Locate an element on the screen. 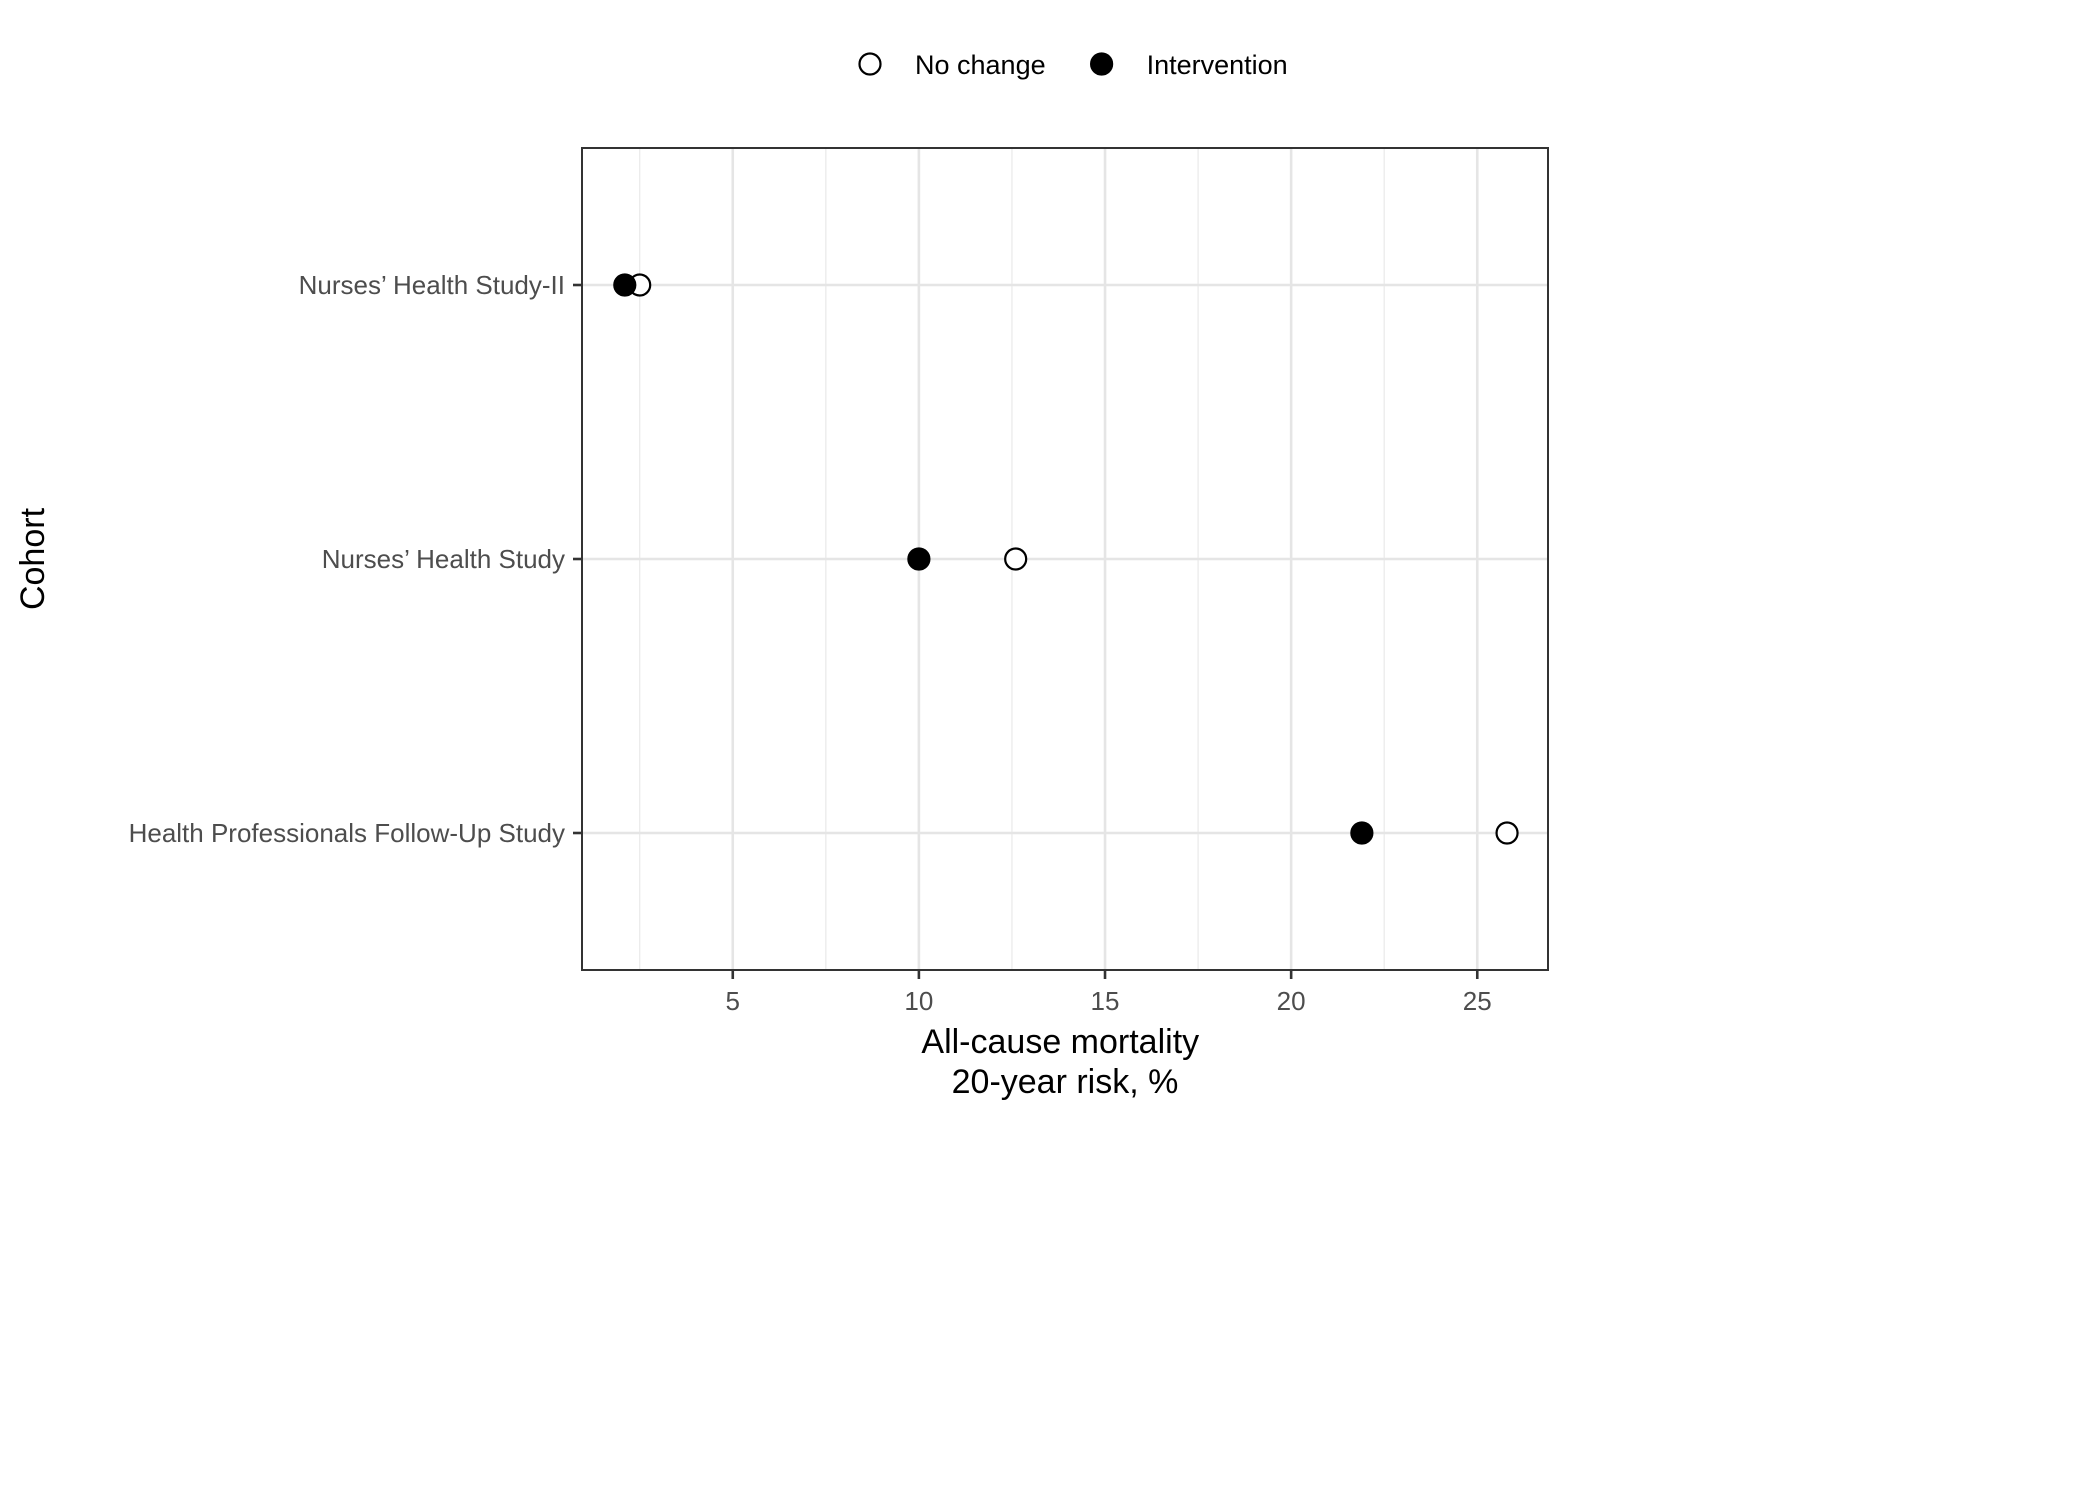  x-tick-label: 5 is located at coordinates (733, 1001).